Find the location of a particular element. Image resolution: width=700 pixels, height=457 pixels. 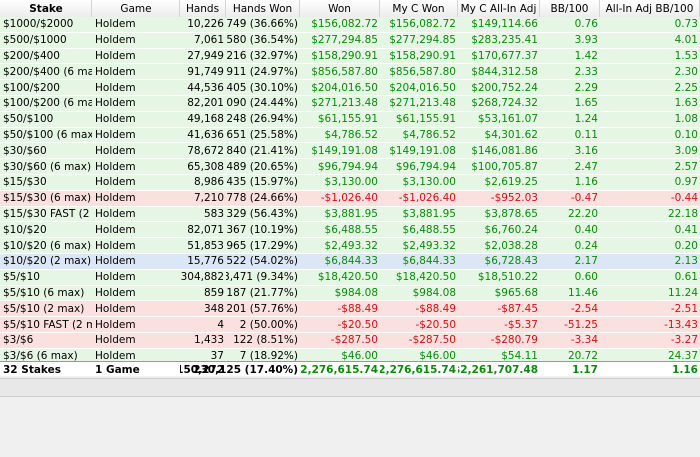

cell: -$1,026.40 is located at coordinates (349, 198).